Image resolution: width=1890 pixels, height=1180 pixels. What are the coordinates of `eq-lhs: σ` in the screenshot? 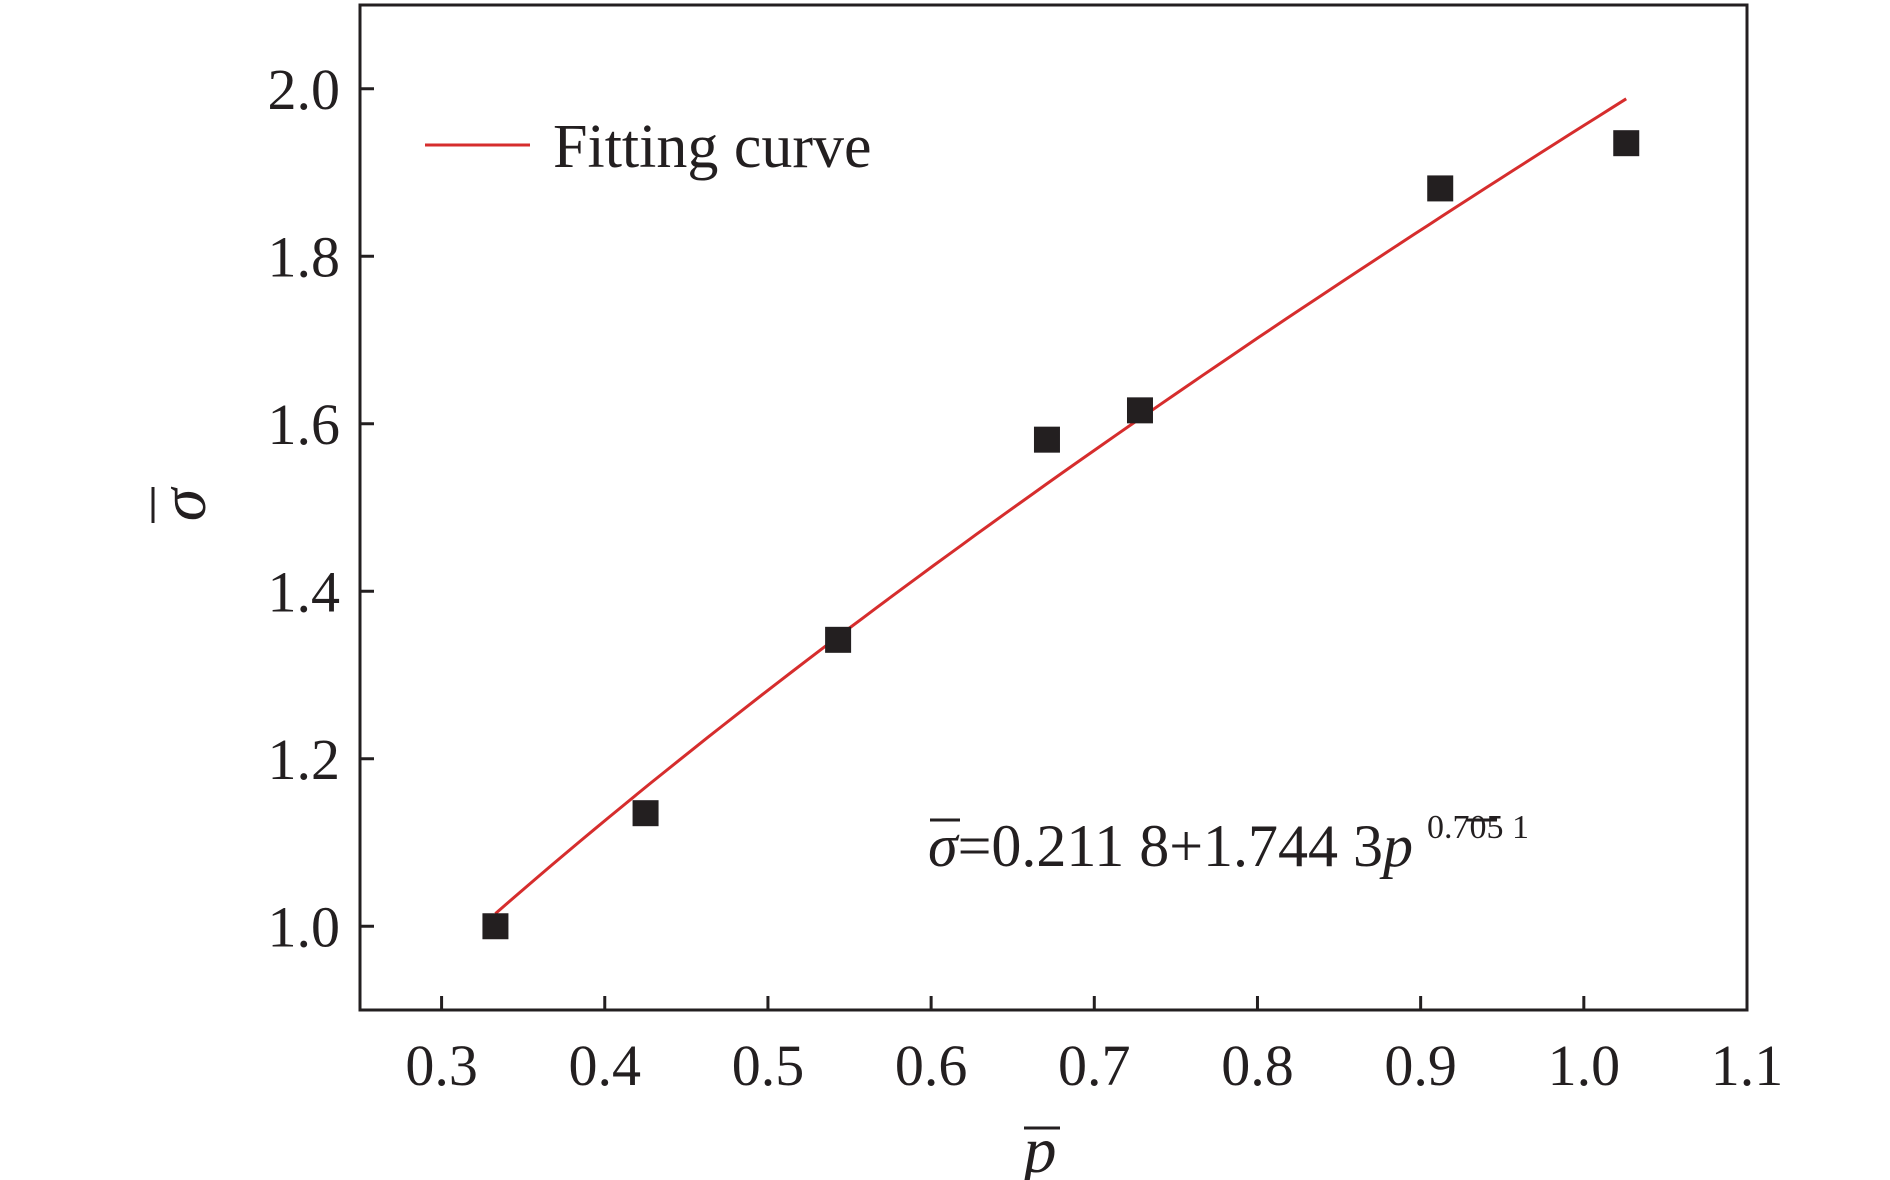 It's located at (944, 846).